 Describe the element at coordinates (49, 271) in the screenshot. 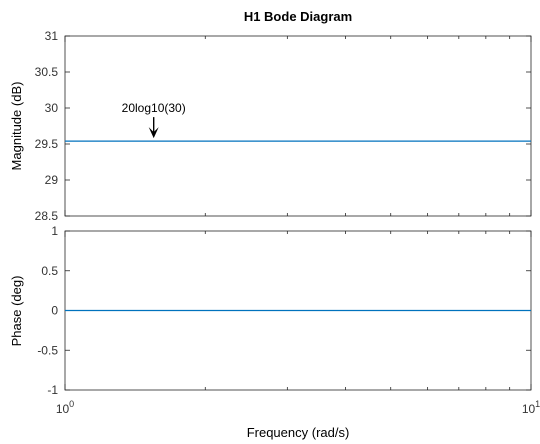

I see `phase-ytick-label: 0.5` at that location.